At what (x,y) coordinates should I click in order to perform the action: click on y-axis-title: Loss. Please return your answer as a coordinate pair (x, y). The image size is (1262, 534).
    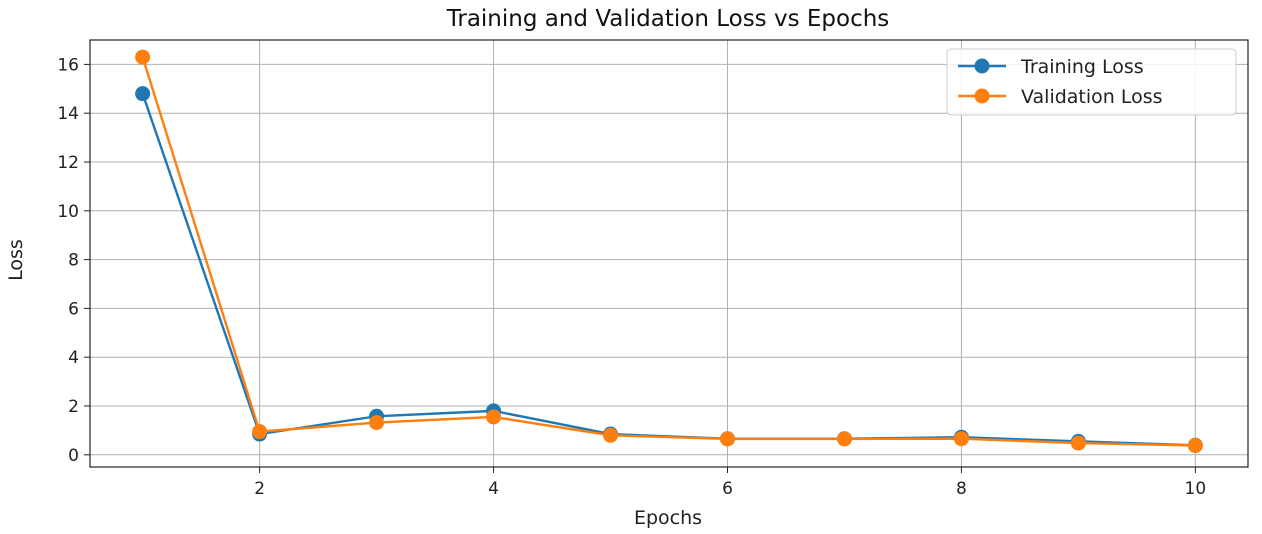
    Looking at the image, I should click on (16, 260).